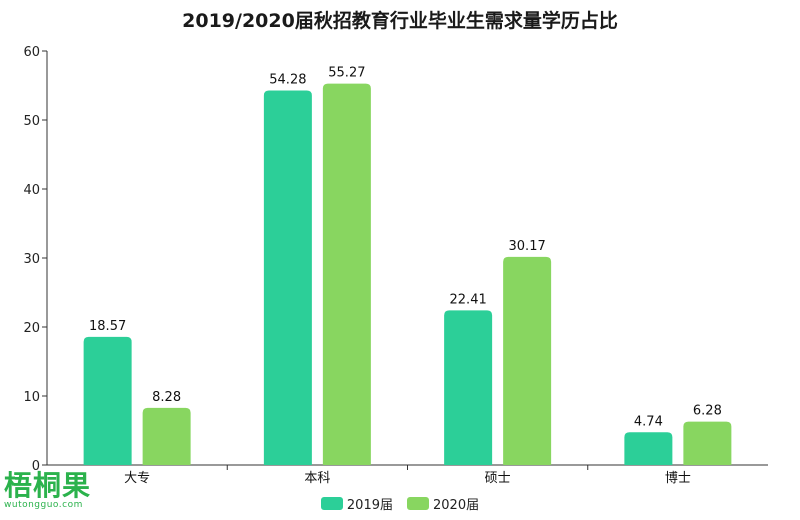 The height and width of the screenshot is (520, 800). Describe the element at coordinates (331, 503) in the screenshot. I see `legend-swatch-2019` at that location.